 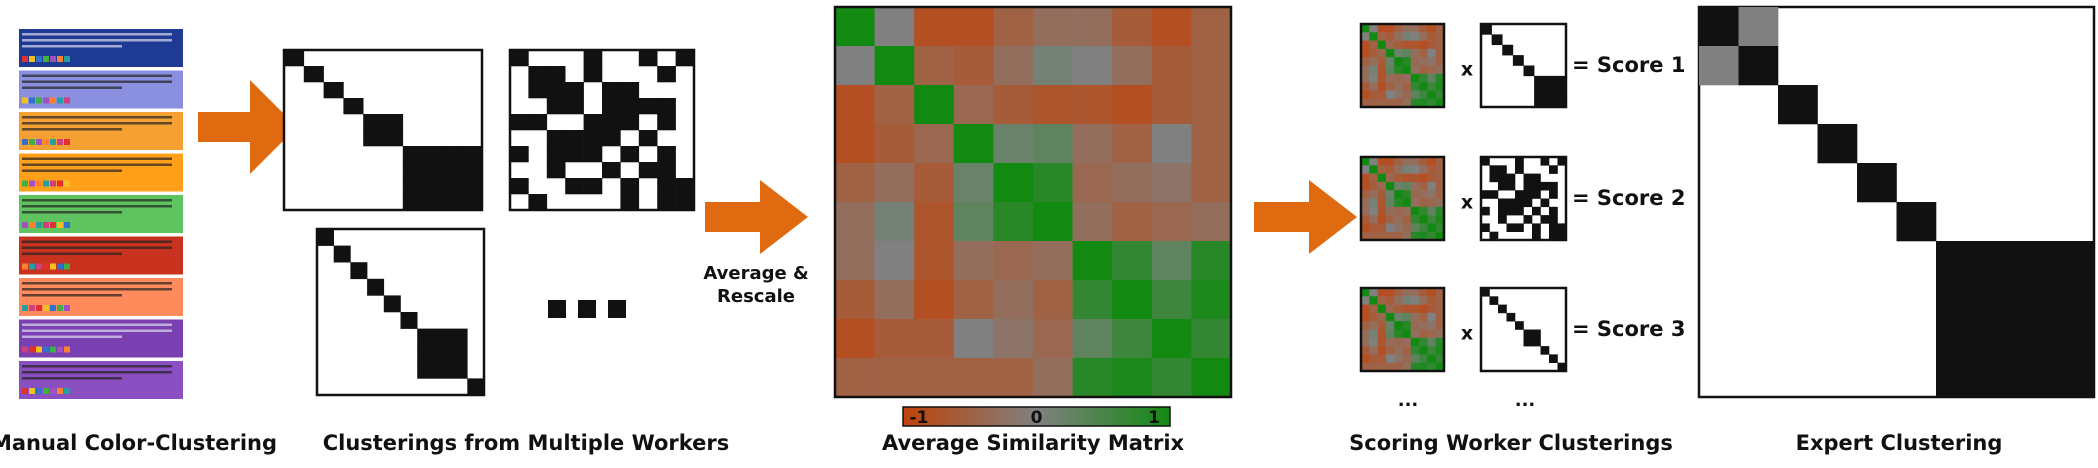 What do you see at coordinates (247, 127) in the screenshot?
I see `arrow` at bounding box center [247, 127].